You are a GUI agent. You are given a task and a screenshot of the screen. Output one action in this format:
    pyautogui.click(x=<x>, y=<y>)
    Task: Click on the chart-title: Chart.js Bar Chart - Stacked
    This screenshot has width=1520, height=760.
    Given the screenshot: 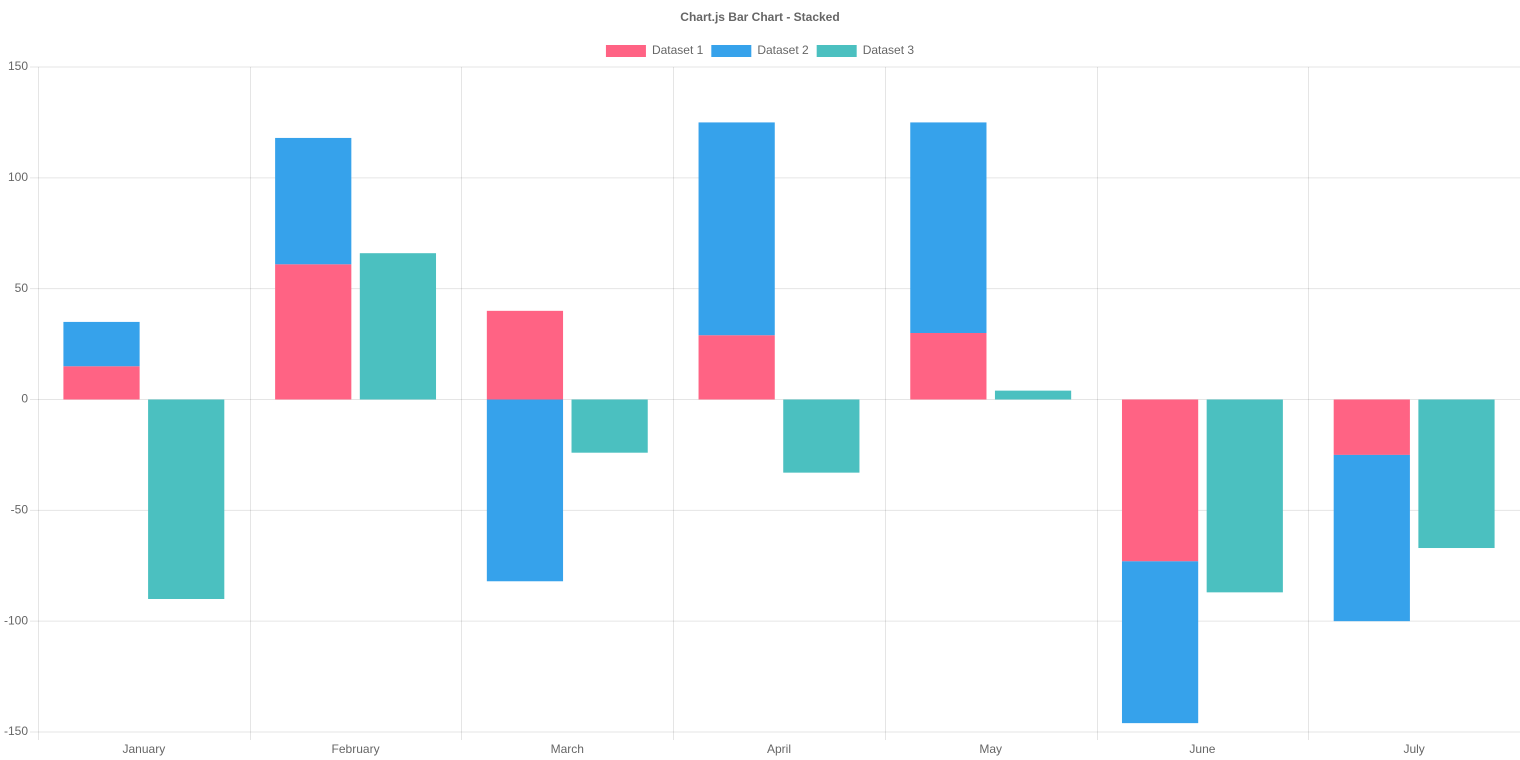 What is the action you would take?
    pyautogui.click(x=759, y=17)
    